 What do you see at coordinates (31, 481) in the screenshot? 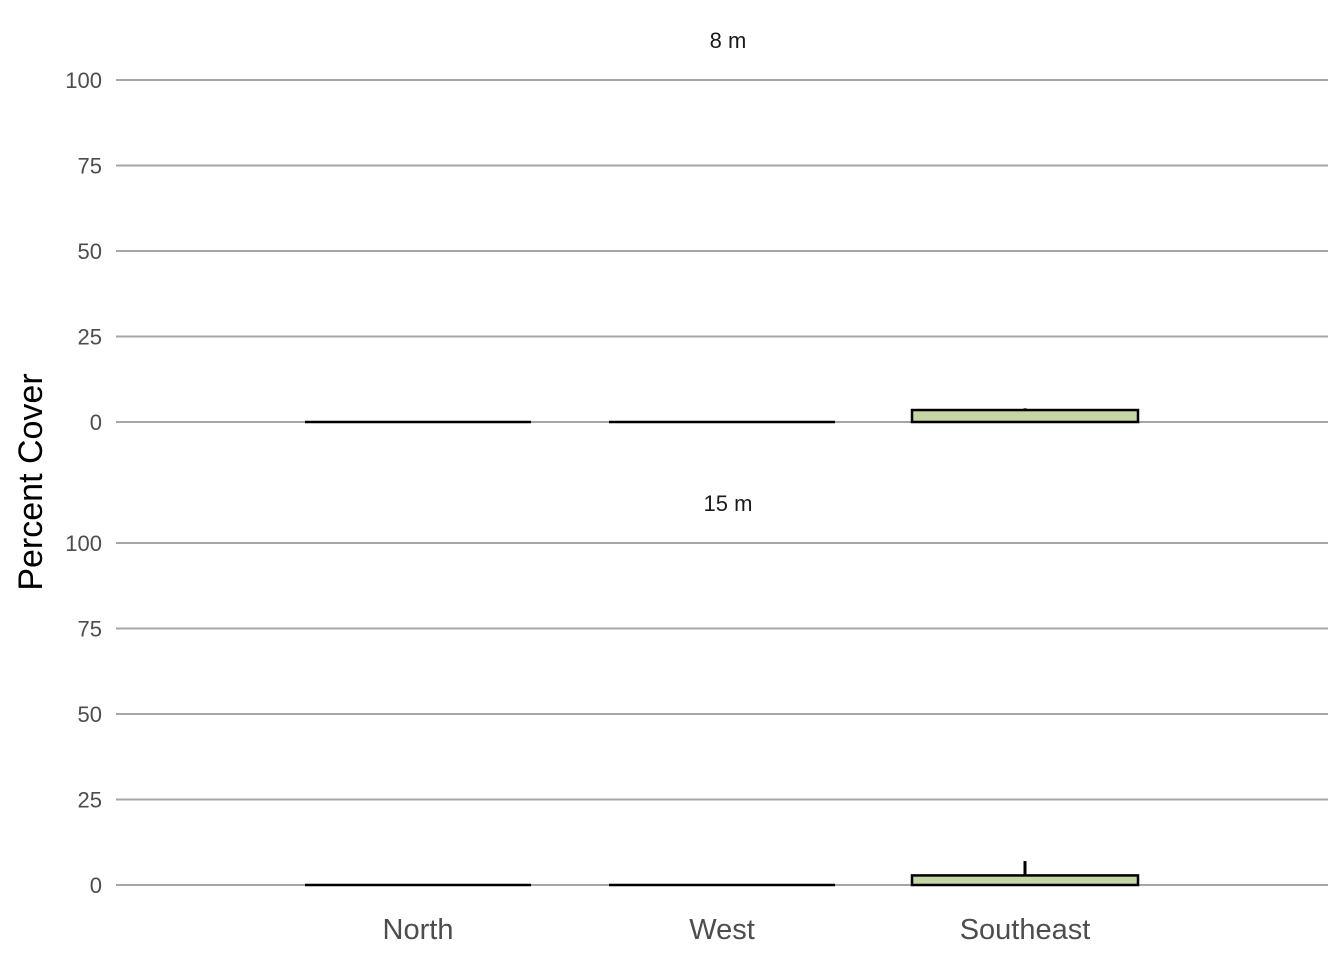
I see `y-axis-title: Percent Cover` at bounding box center [31, 481].